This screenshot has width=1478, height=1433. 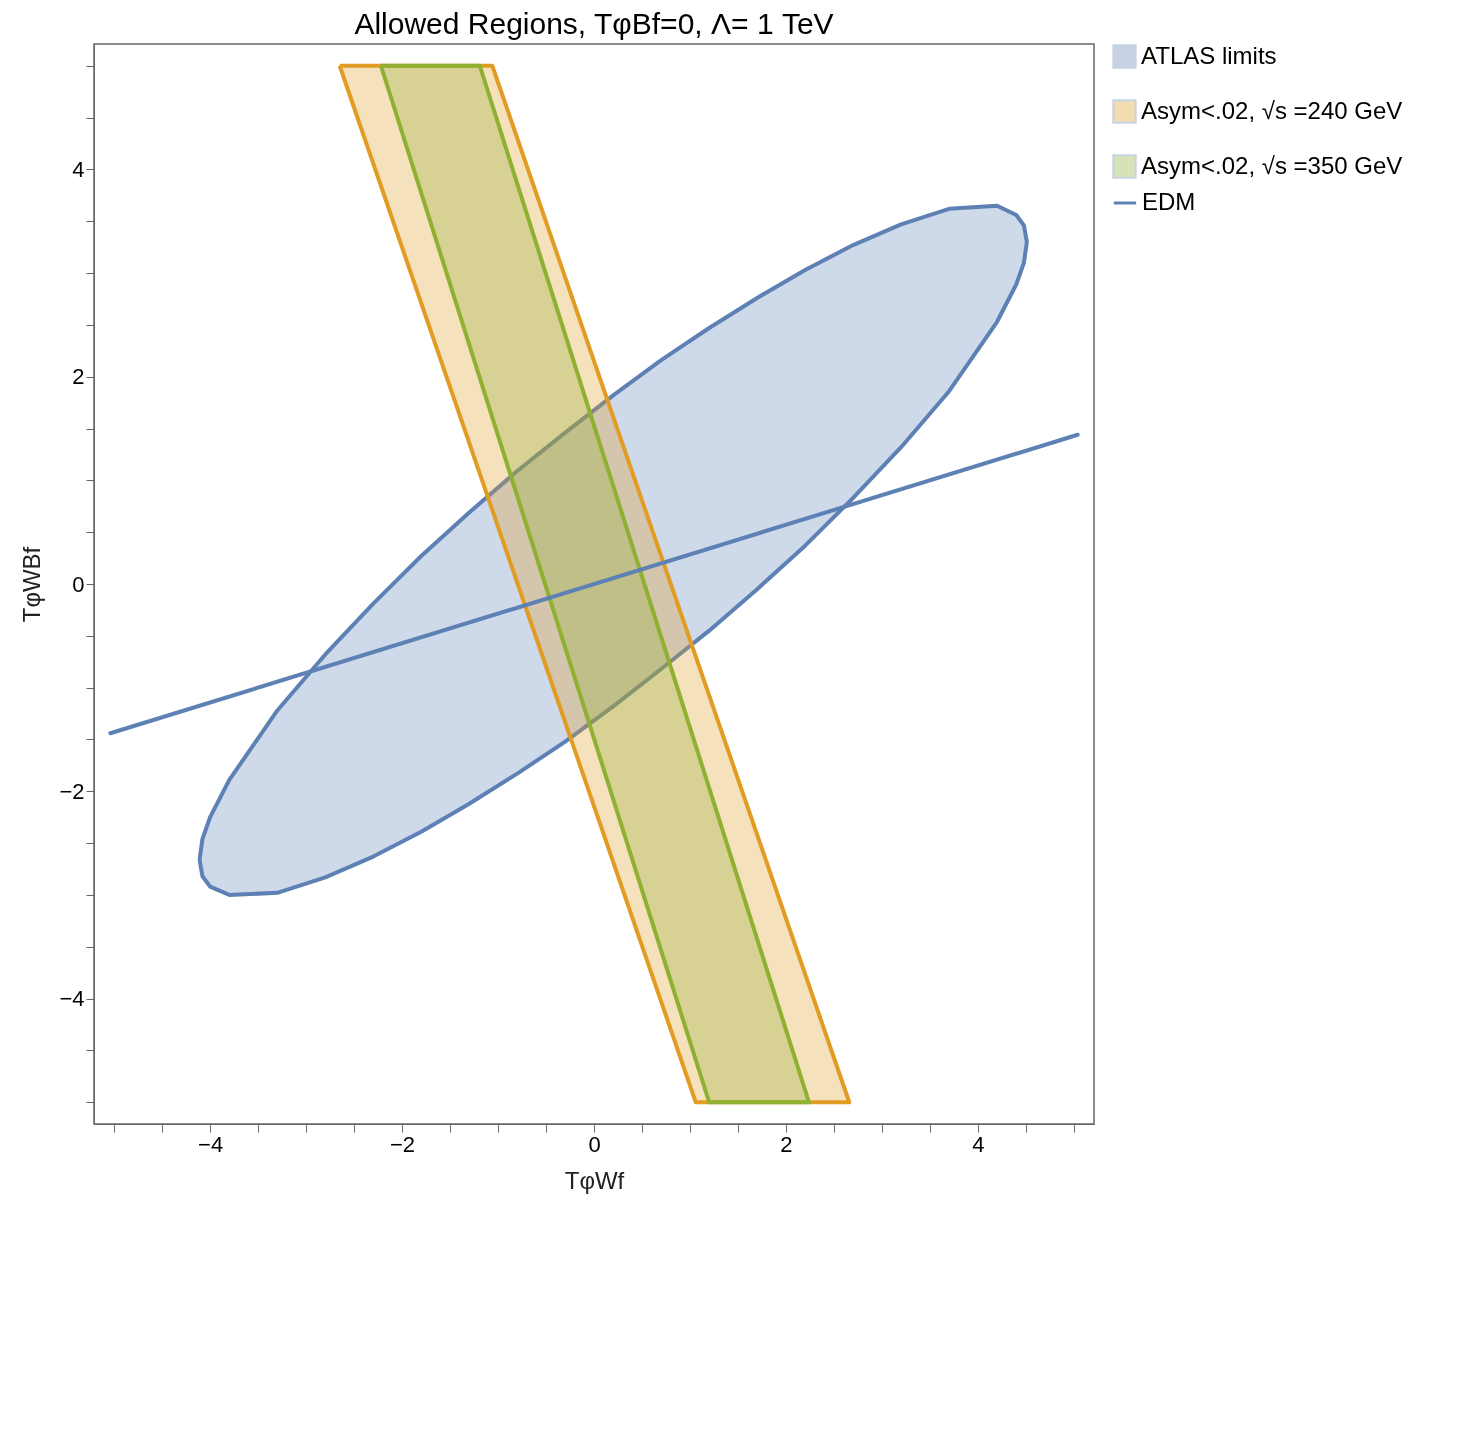 What do you see at coordinates (72, 999) in the screenshot?
I see `y-tick-label: −4` at bounding box center [72, 999].